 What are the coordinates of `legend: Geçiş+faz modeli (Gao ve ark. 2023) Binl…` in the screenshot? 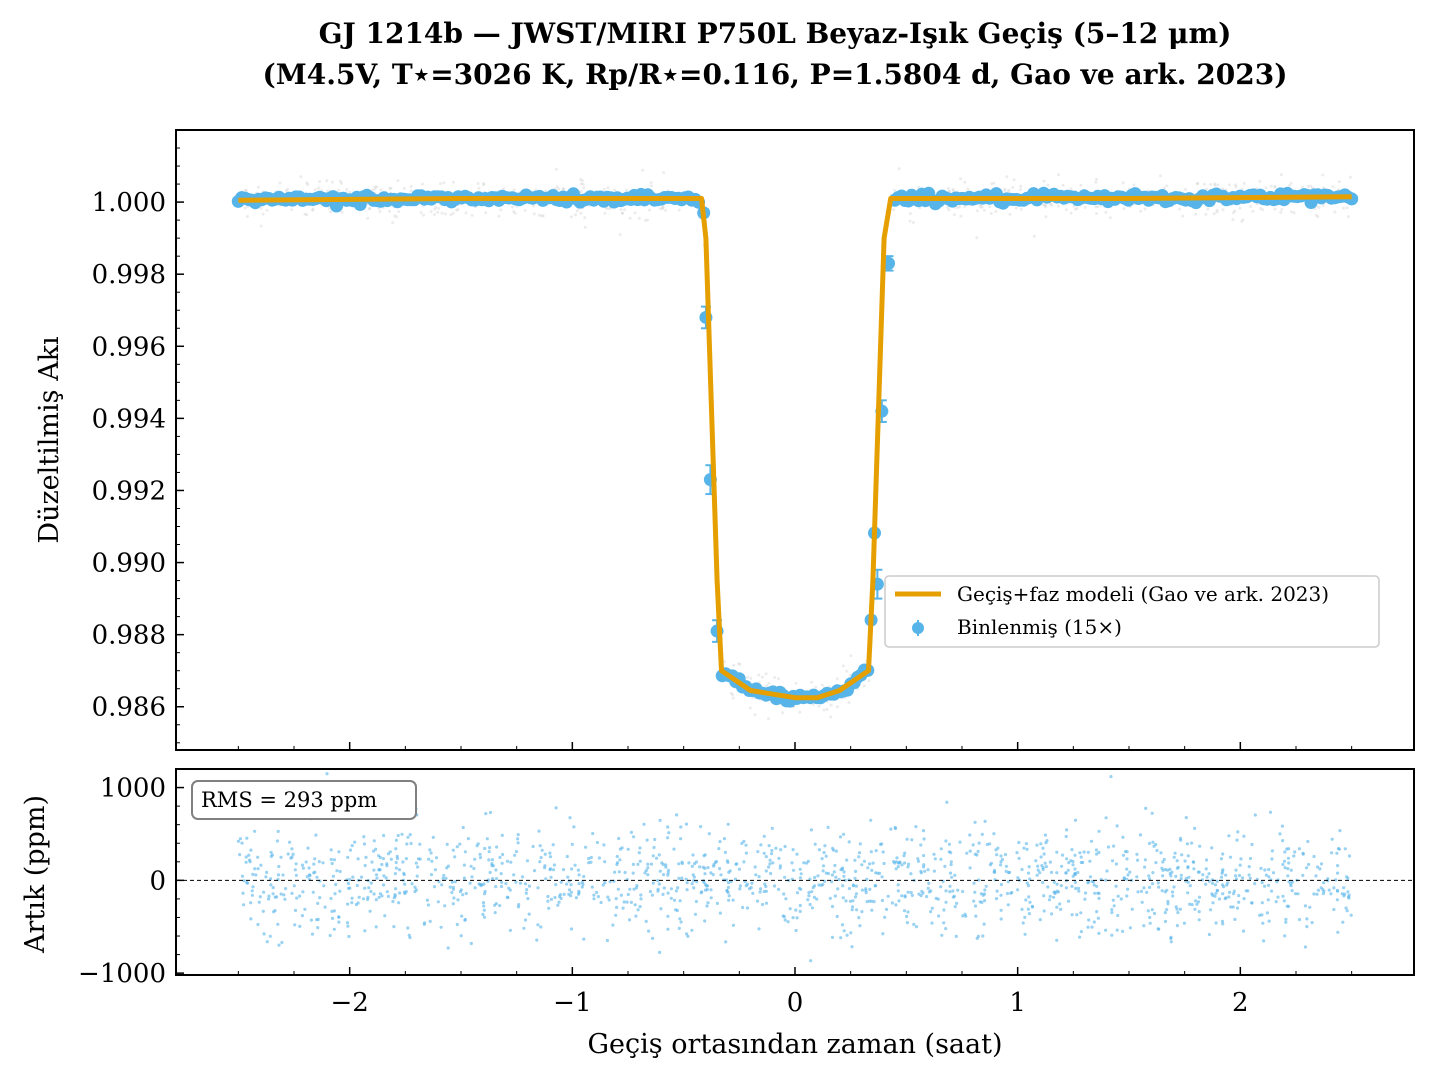 It's located at (1132, 611).